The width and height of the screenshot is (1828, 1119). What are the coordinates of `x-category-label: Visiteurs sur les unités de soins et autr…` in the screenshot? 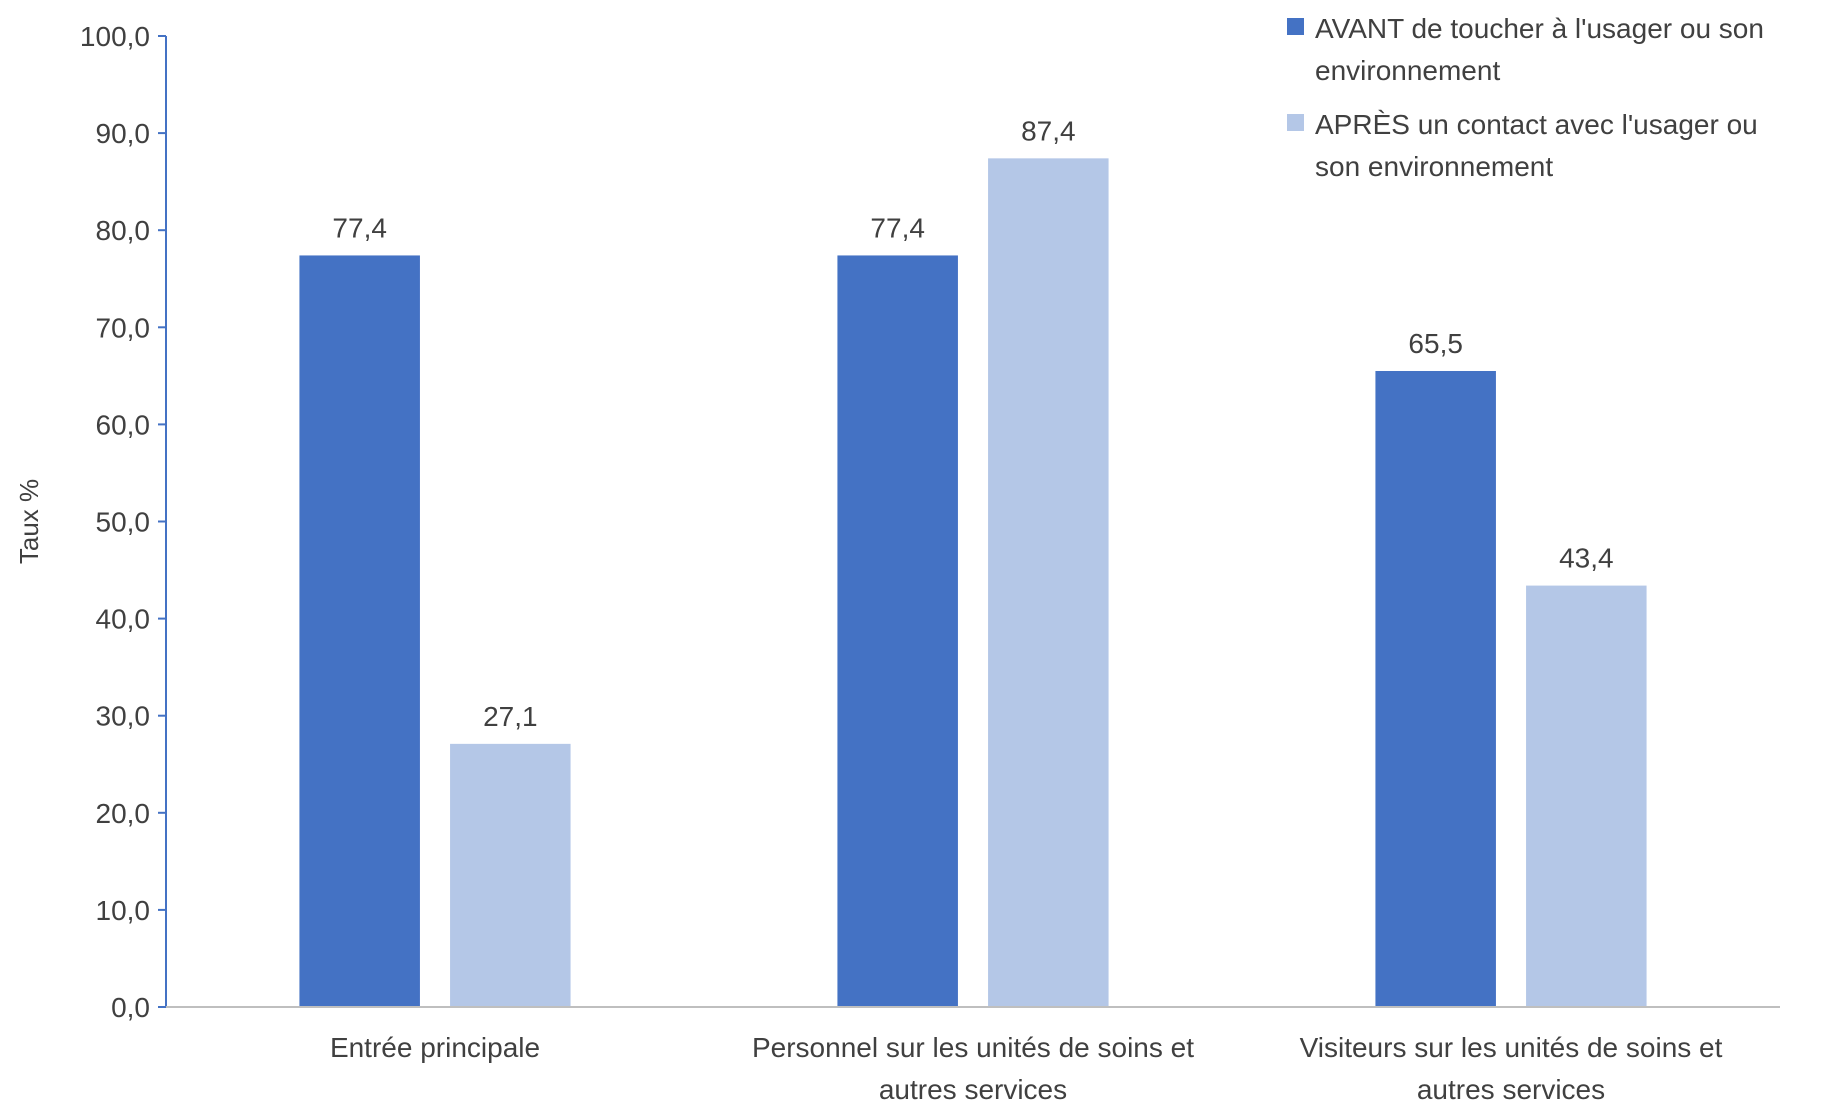 It's located at (1511, 1068).